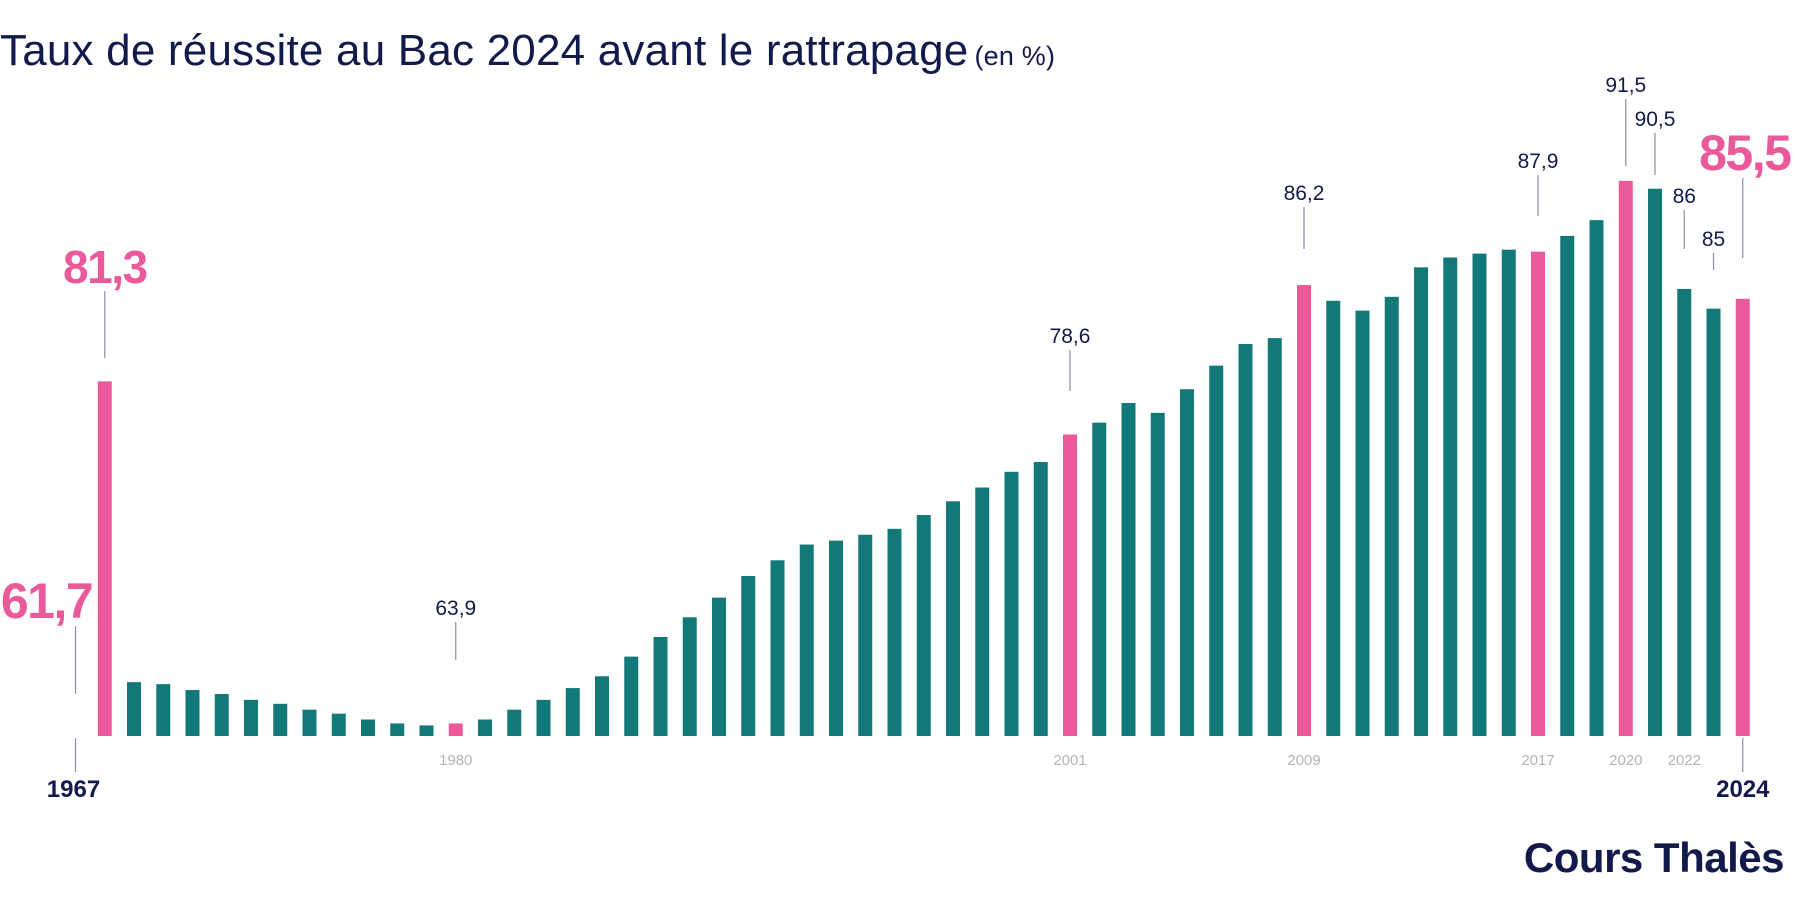  What do you see at coordinates (1099, 579) in the screenshot?
I see `bar-2002` at bounding box center [1099, 579].